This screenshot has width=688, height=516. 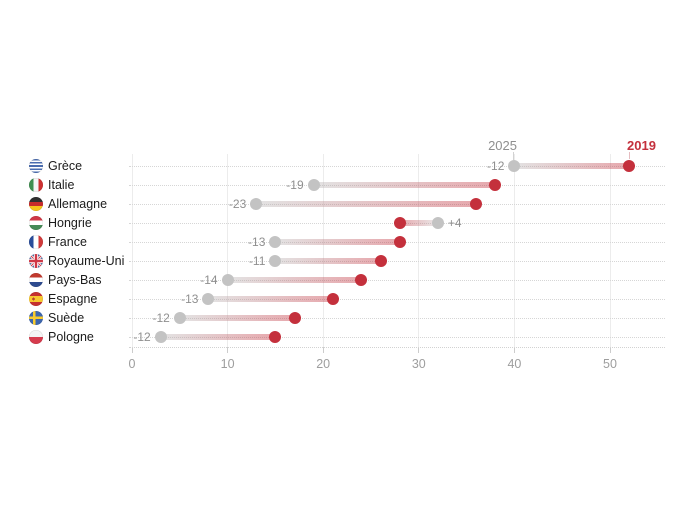 I want to click on country-name: Pologne, so click(x=71, y=336).